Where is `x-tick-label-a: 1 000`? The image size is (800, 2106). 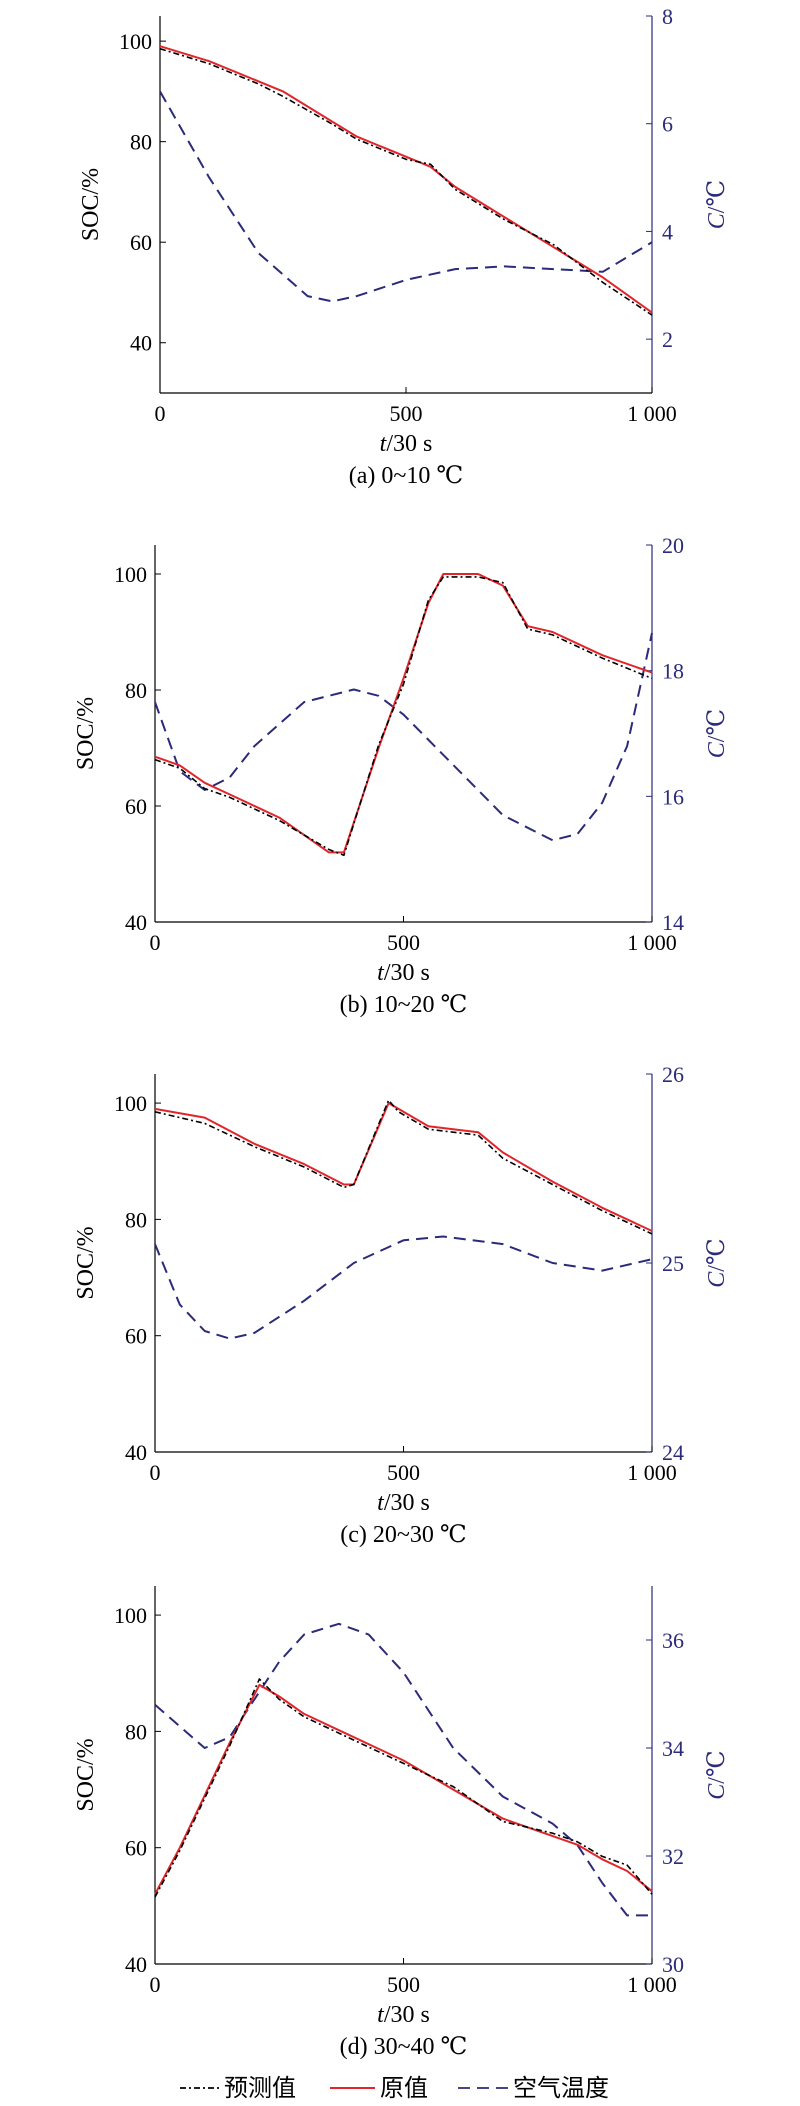 x-tick-label-a: 1 000 is located at coordinates (652, 413).